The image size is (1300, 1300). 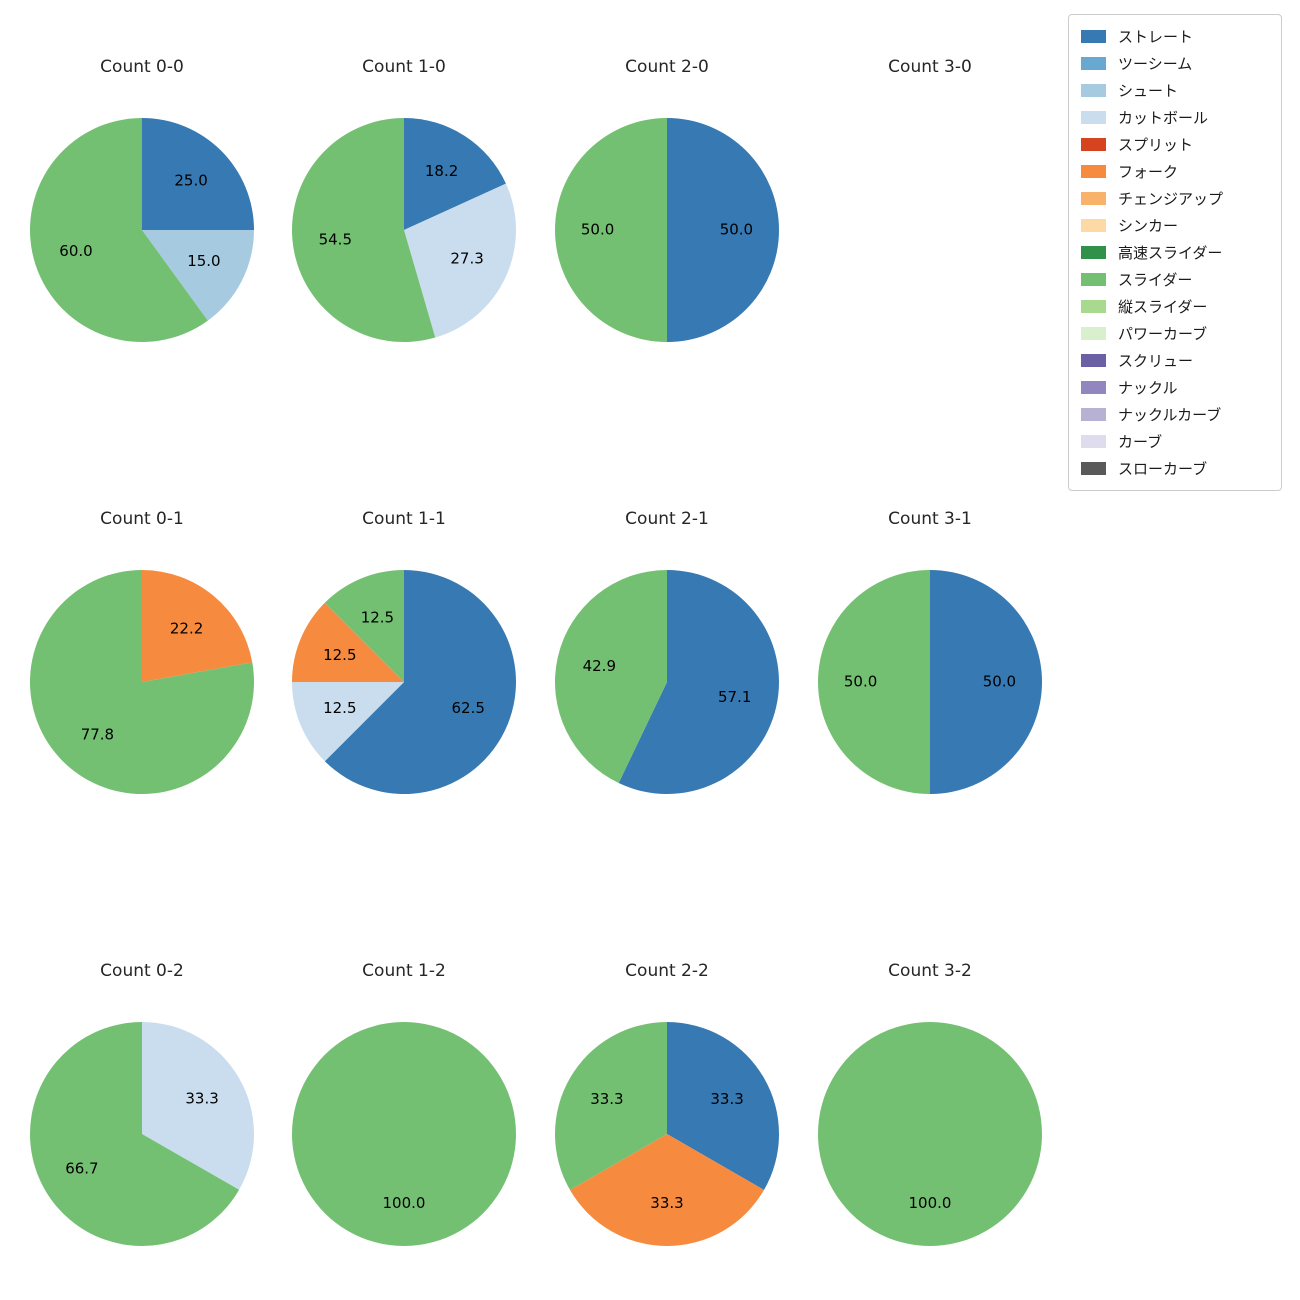 I want to click on legend-label: ナックルカーブ, so click(x=1170, y=415).